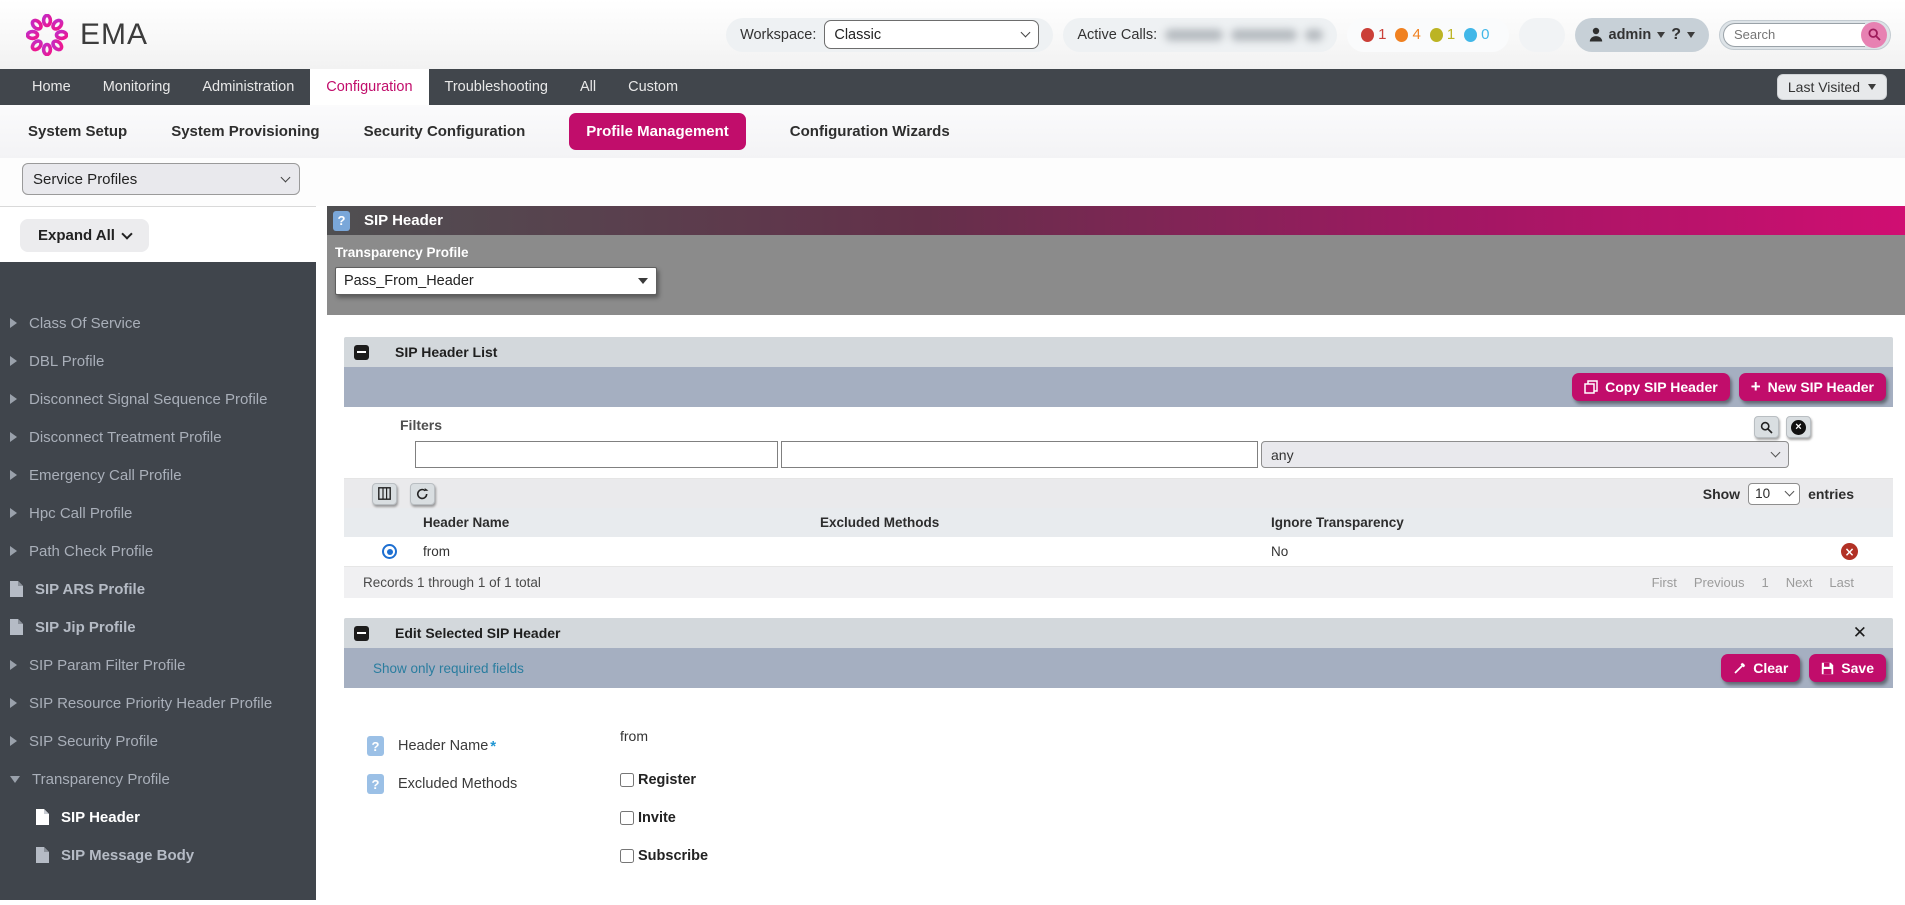 This screenshot has height=905, width=1905. Describe the element at coordinates (880, 522) in the screenshot. I see `column-excluded-methods: Excluded Methods` at that location.